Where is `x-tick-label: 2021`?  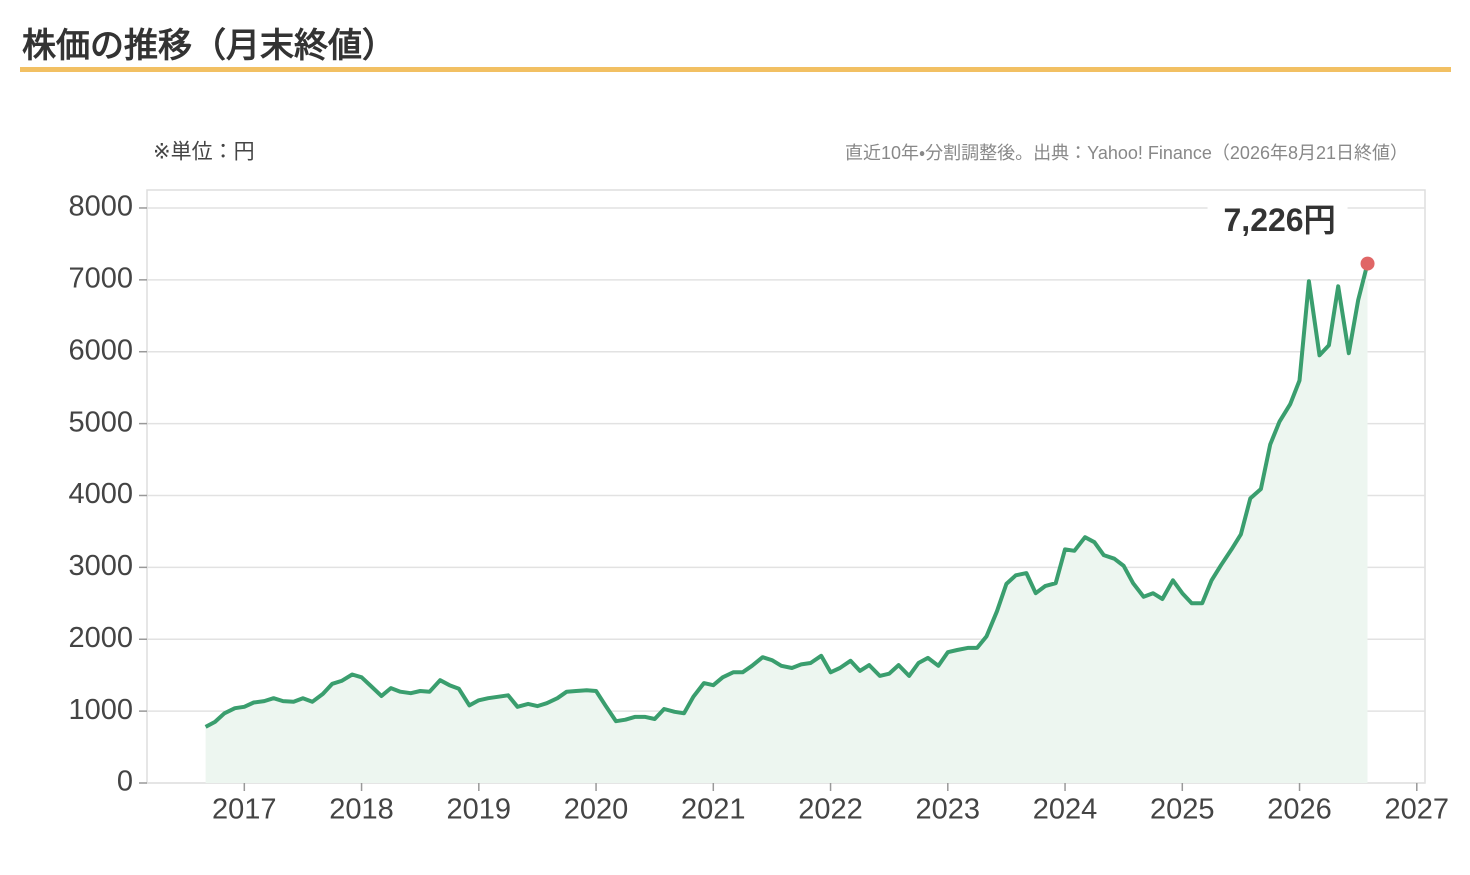 x-tick-label: 2021 is located at coordinates (713, 810).